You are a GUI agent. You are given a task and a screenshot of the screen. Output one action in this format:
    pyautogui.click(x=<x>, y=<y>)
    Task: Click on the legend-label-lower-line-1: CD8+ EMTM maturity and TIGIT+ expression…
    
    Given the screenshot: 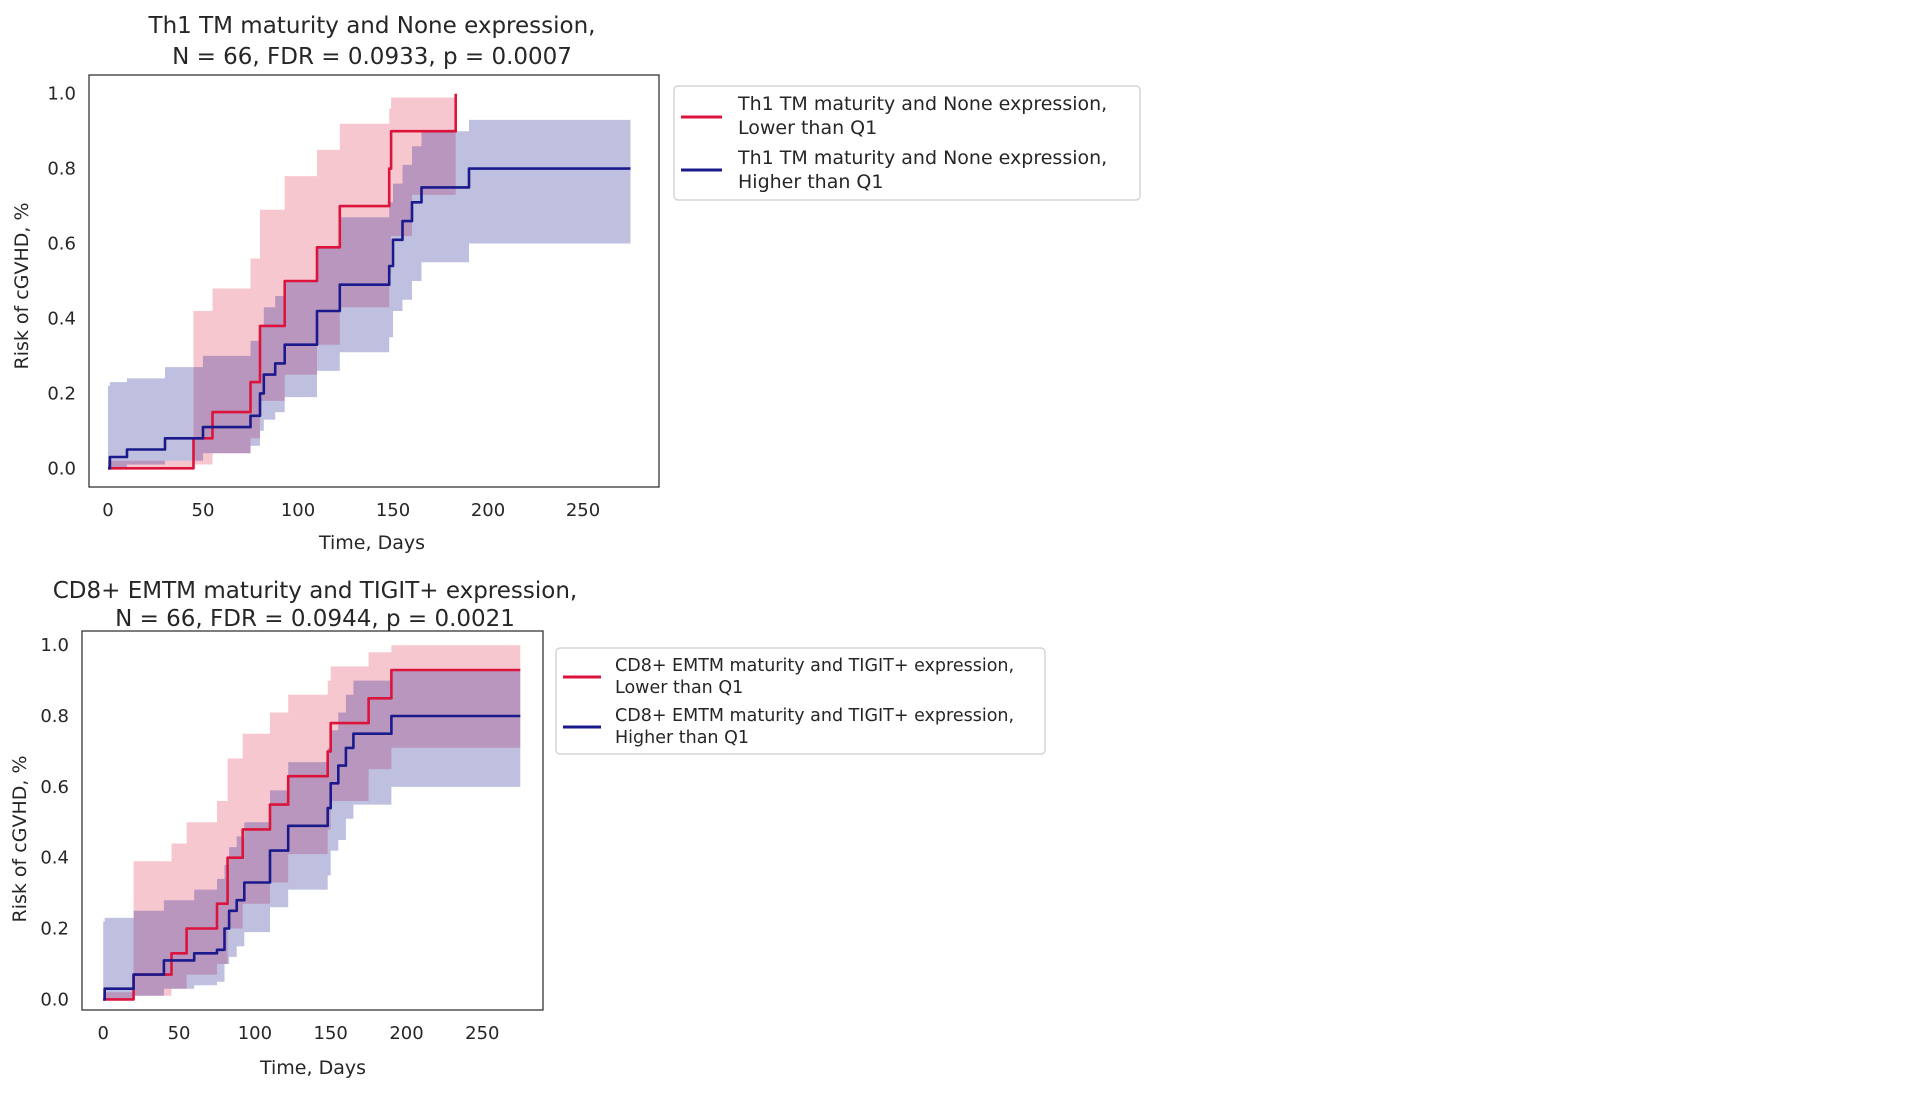 What is the action you would take?
    pyautogui.click(x=814, y=666)
    